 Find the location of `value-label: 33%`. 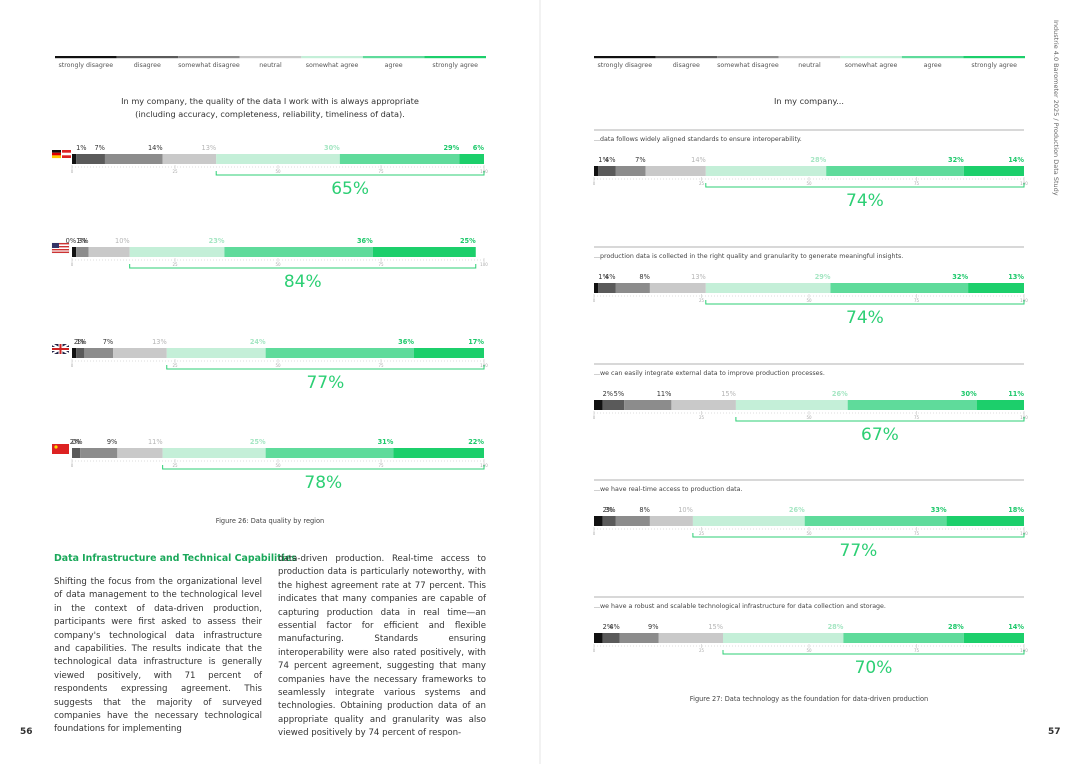

value-label: 33% is located at coordinates (939, 510).